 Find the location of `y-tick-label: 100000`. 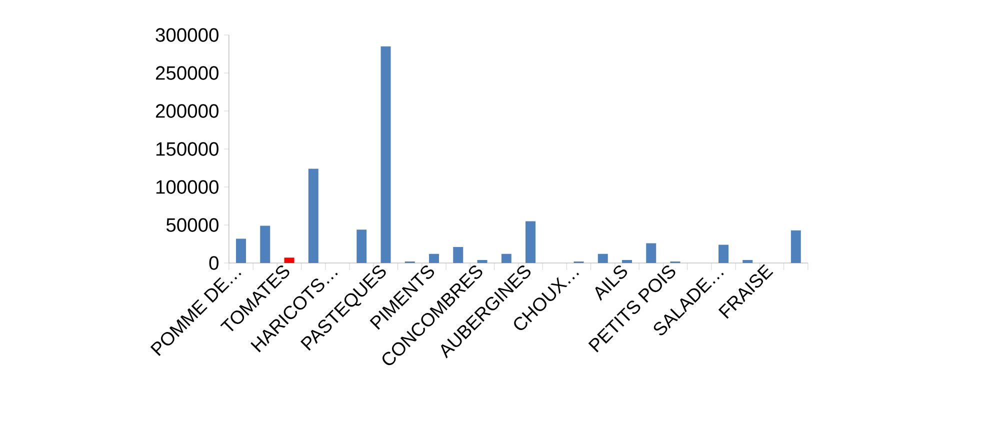

y-tick-label: 100000 is located at coordinates (187, 187).